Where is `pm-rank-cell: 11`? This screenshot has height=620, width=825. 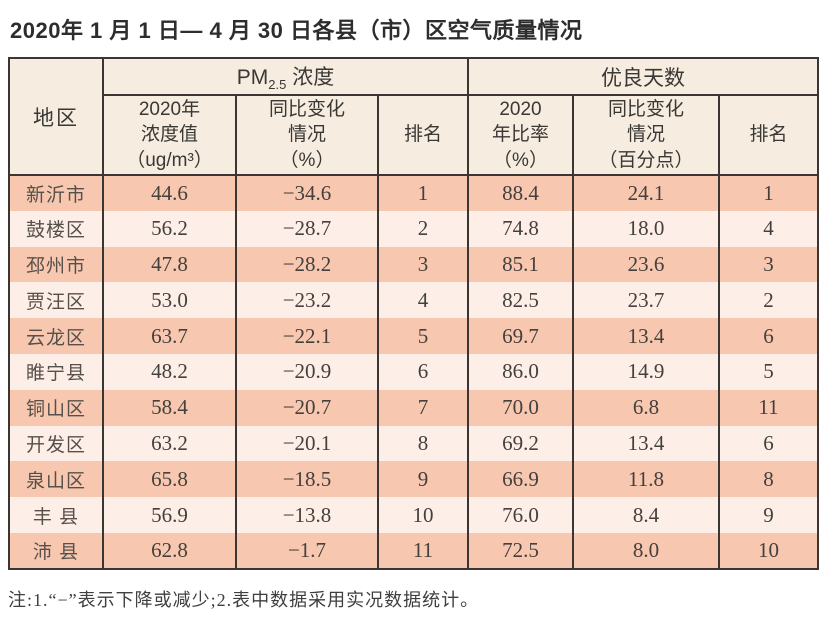
pm-rank-cell: 11 is located at coordinates (423, 550).